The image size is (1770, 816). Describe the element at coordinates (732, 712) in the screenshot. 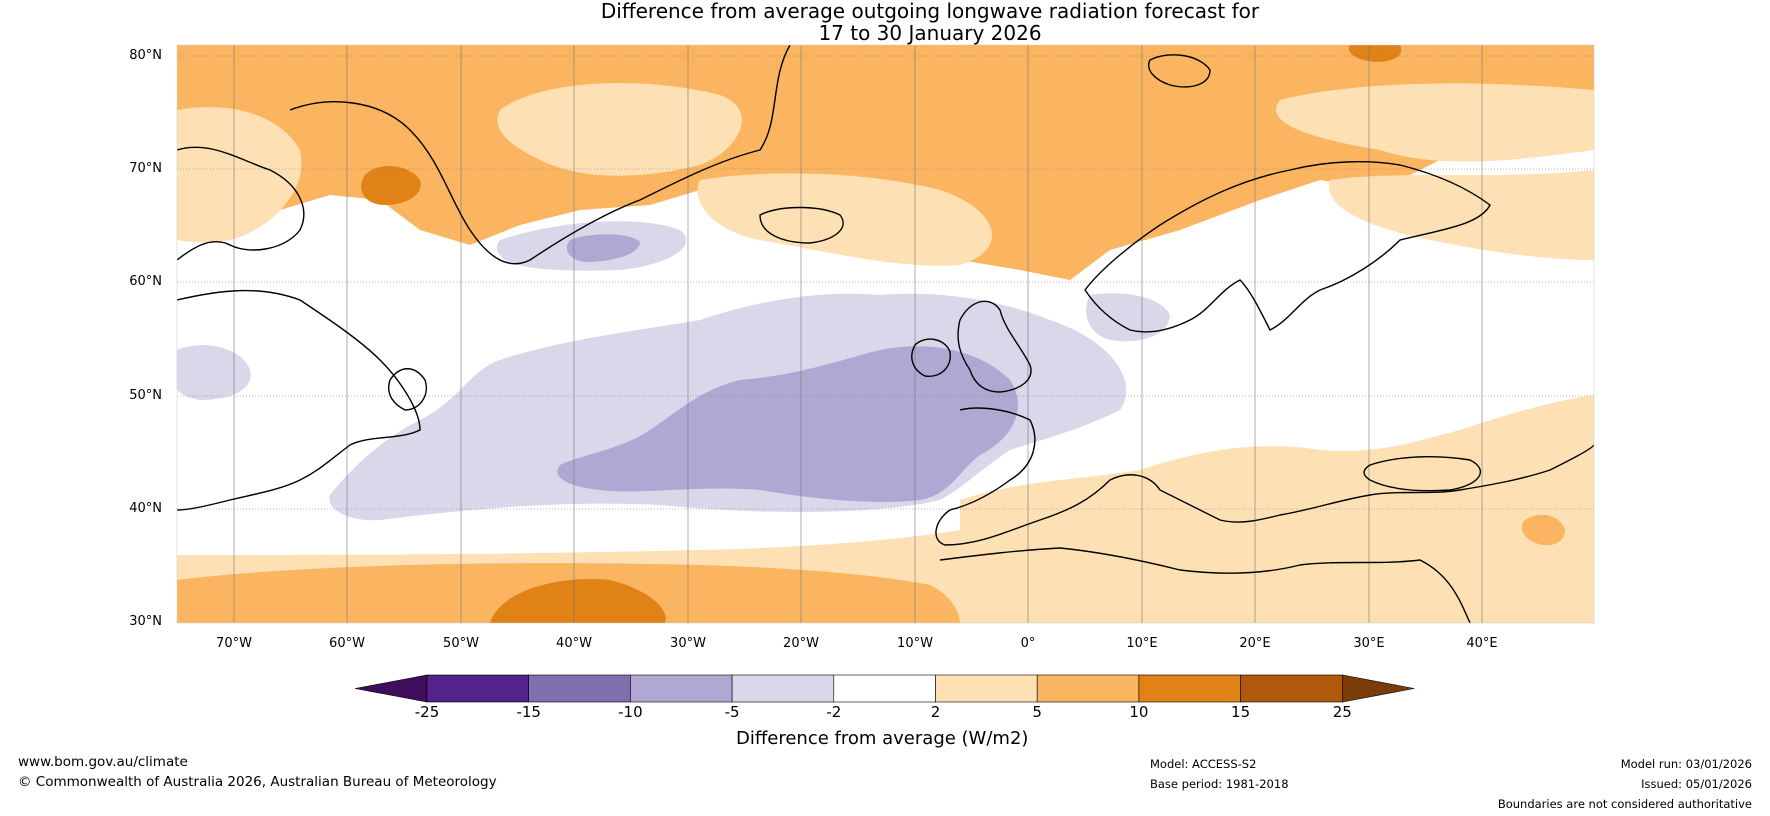

I see `colorbar-tick-label: -5` at that location.